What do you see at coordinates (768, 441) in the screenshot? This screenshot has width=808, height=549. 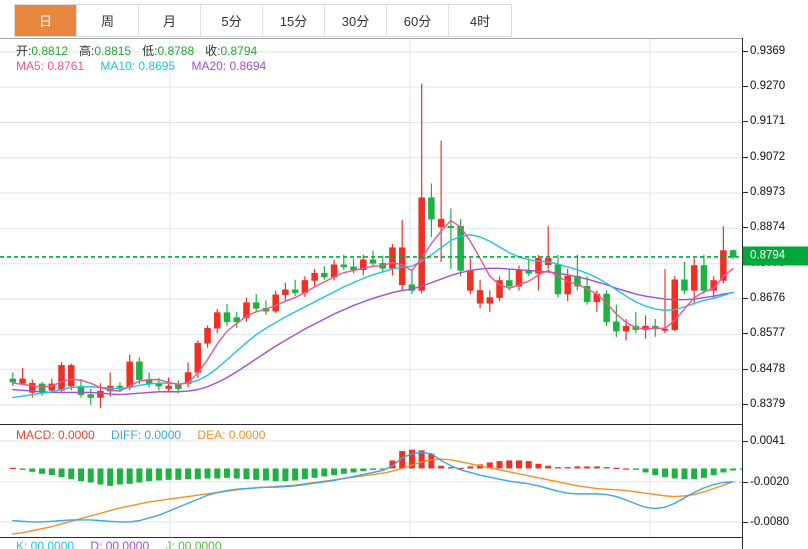 I see `macd-axis-label-0: 0.0041` at bounding box center [768, 441].